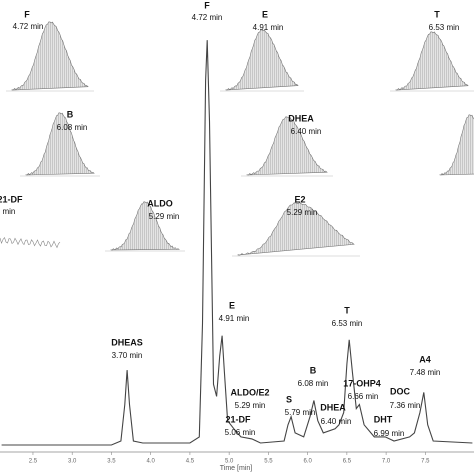 This screenshot has height=474, width=474. I want to click on inset-time: 6.40 min, so click(306, 131).